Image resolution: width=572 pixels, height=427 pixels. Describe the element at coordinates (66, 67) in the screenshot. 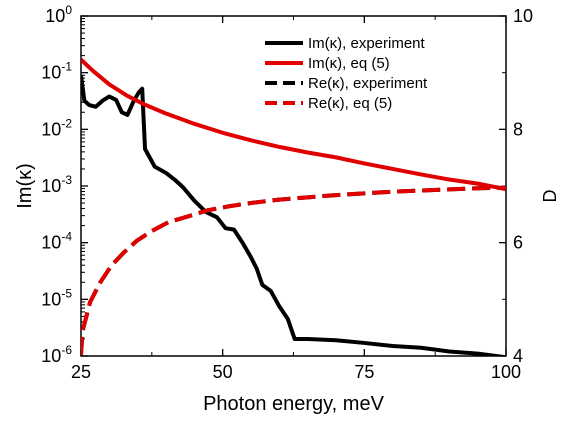

I see `tick-label-exponent: -1` at that location.